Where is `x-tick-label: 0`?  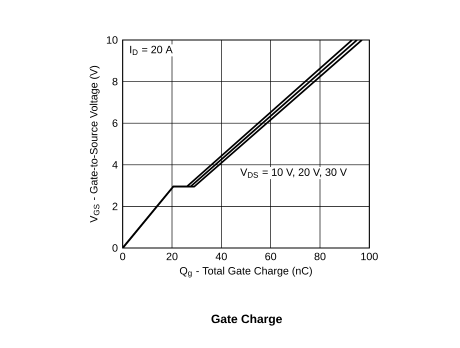
x-tick-label: 0 is located at coordinates (123, 256).